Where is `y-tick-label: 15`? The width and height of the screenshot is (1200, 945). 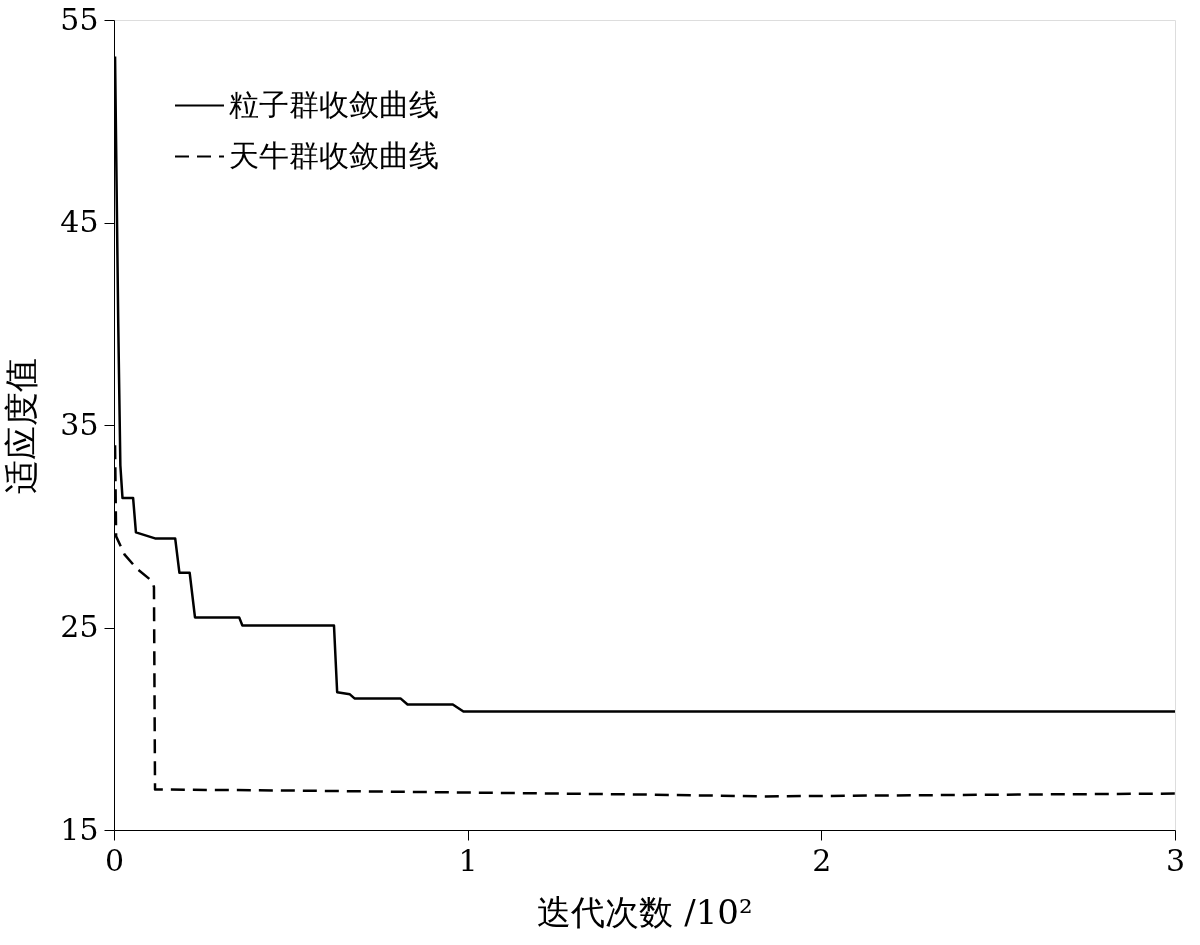
y-tick-label: 15 is located at coordinates (79, 829).